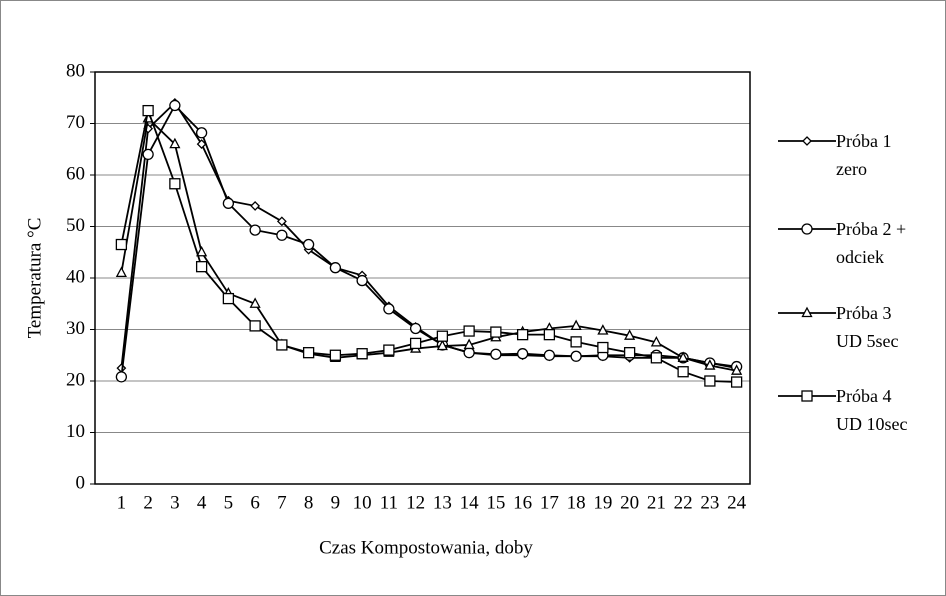 The image size is (946, 596). What do you see at coordinates (75, 328) in the screenshot?
I see `y-tick-label: 30` at bounding box center [75, 328].